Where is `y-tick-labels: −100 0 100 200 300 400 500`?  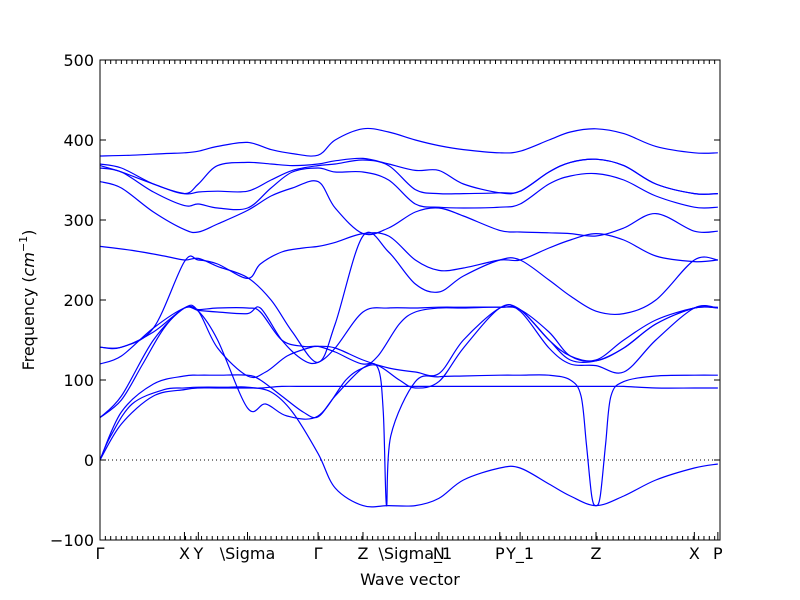
y-tick-labels: −100 0 100 200 300 400 500 is located at coordinates (72, 300).